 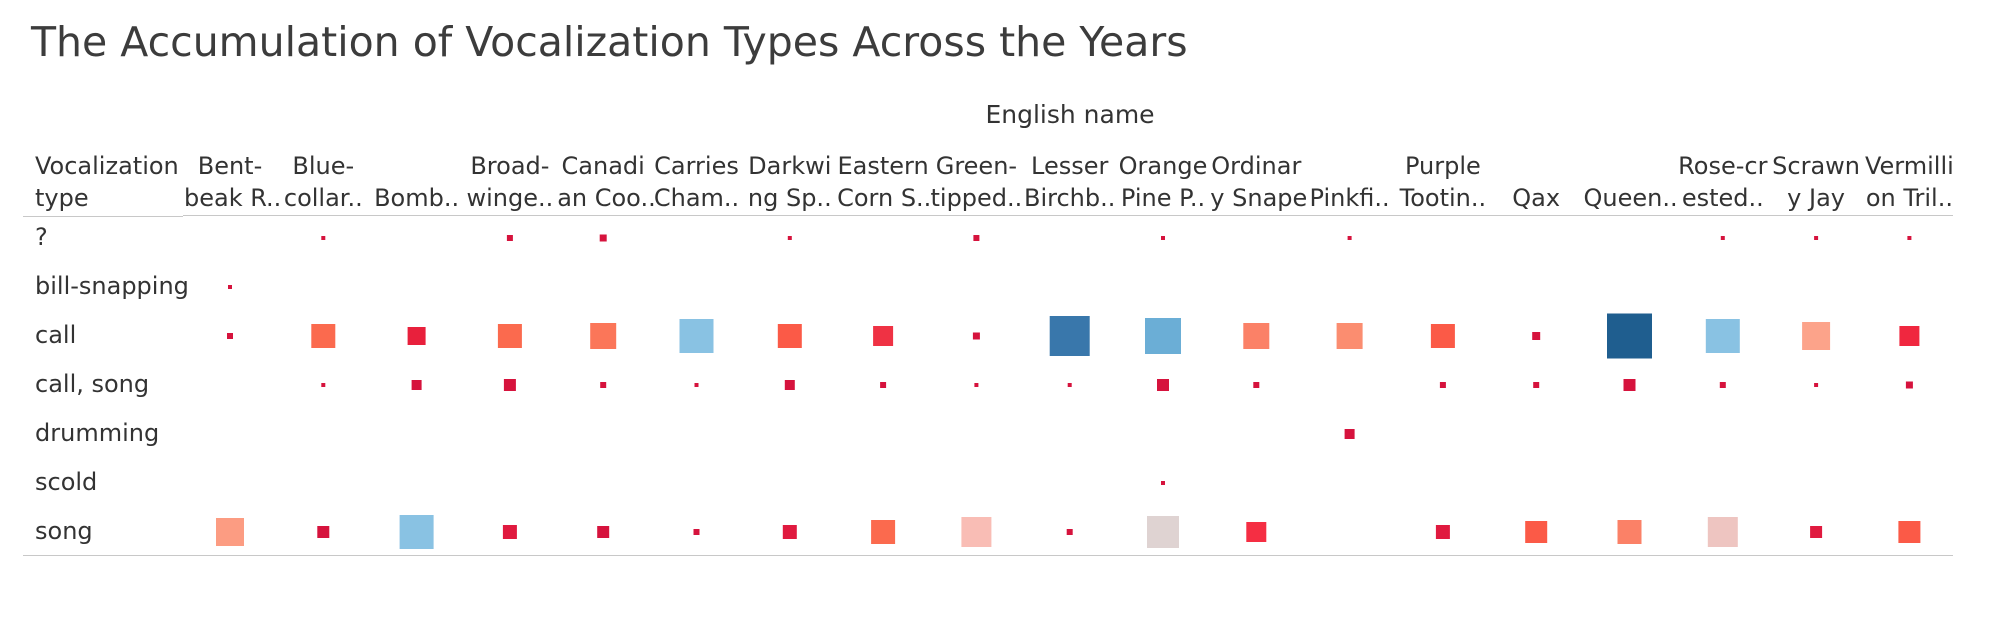 I want to click on column-label-line: Qax, so click(x=1536, y=198).